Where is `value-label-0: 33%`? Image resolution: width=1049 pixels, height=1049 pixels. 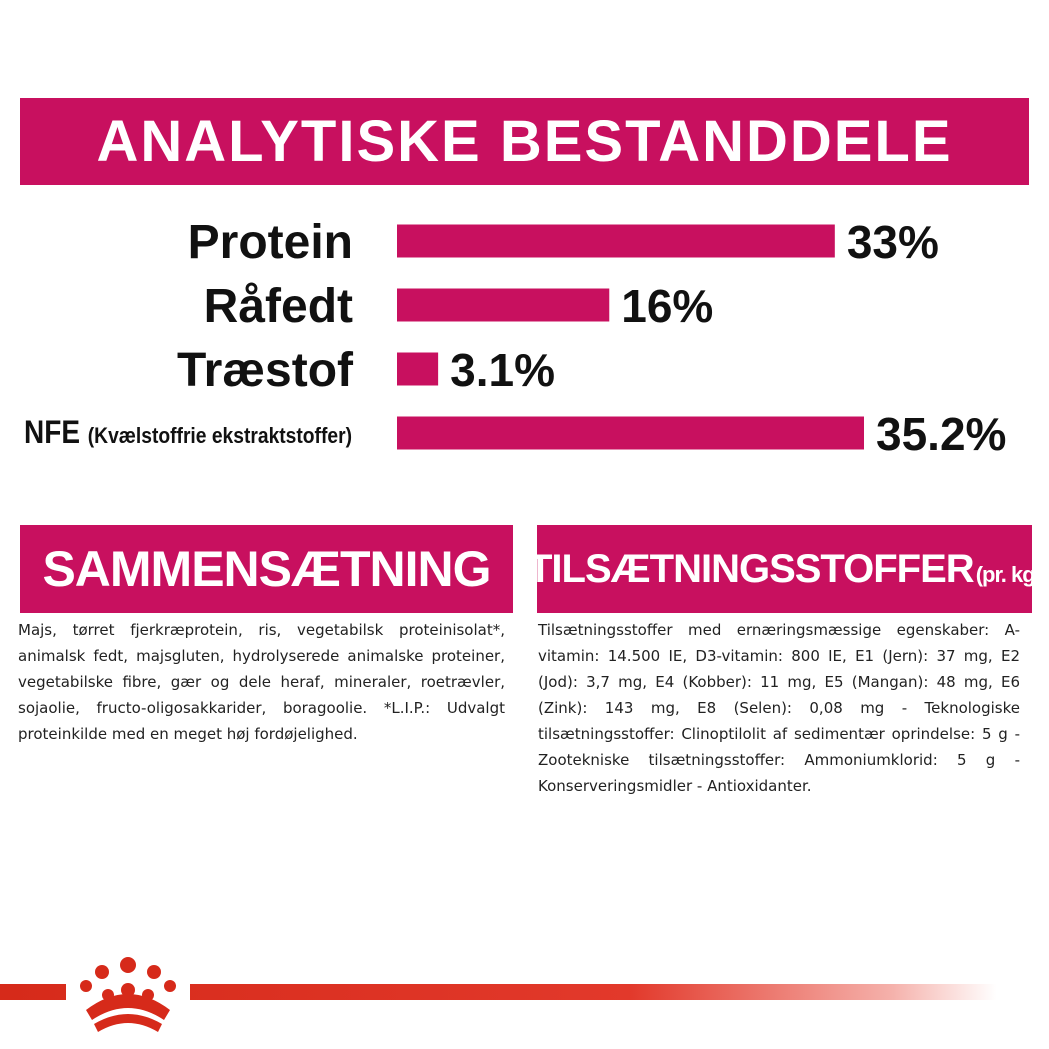 value-label-0: 33% is located at coordinates (893, 242).